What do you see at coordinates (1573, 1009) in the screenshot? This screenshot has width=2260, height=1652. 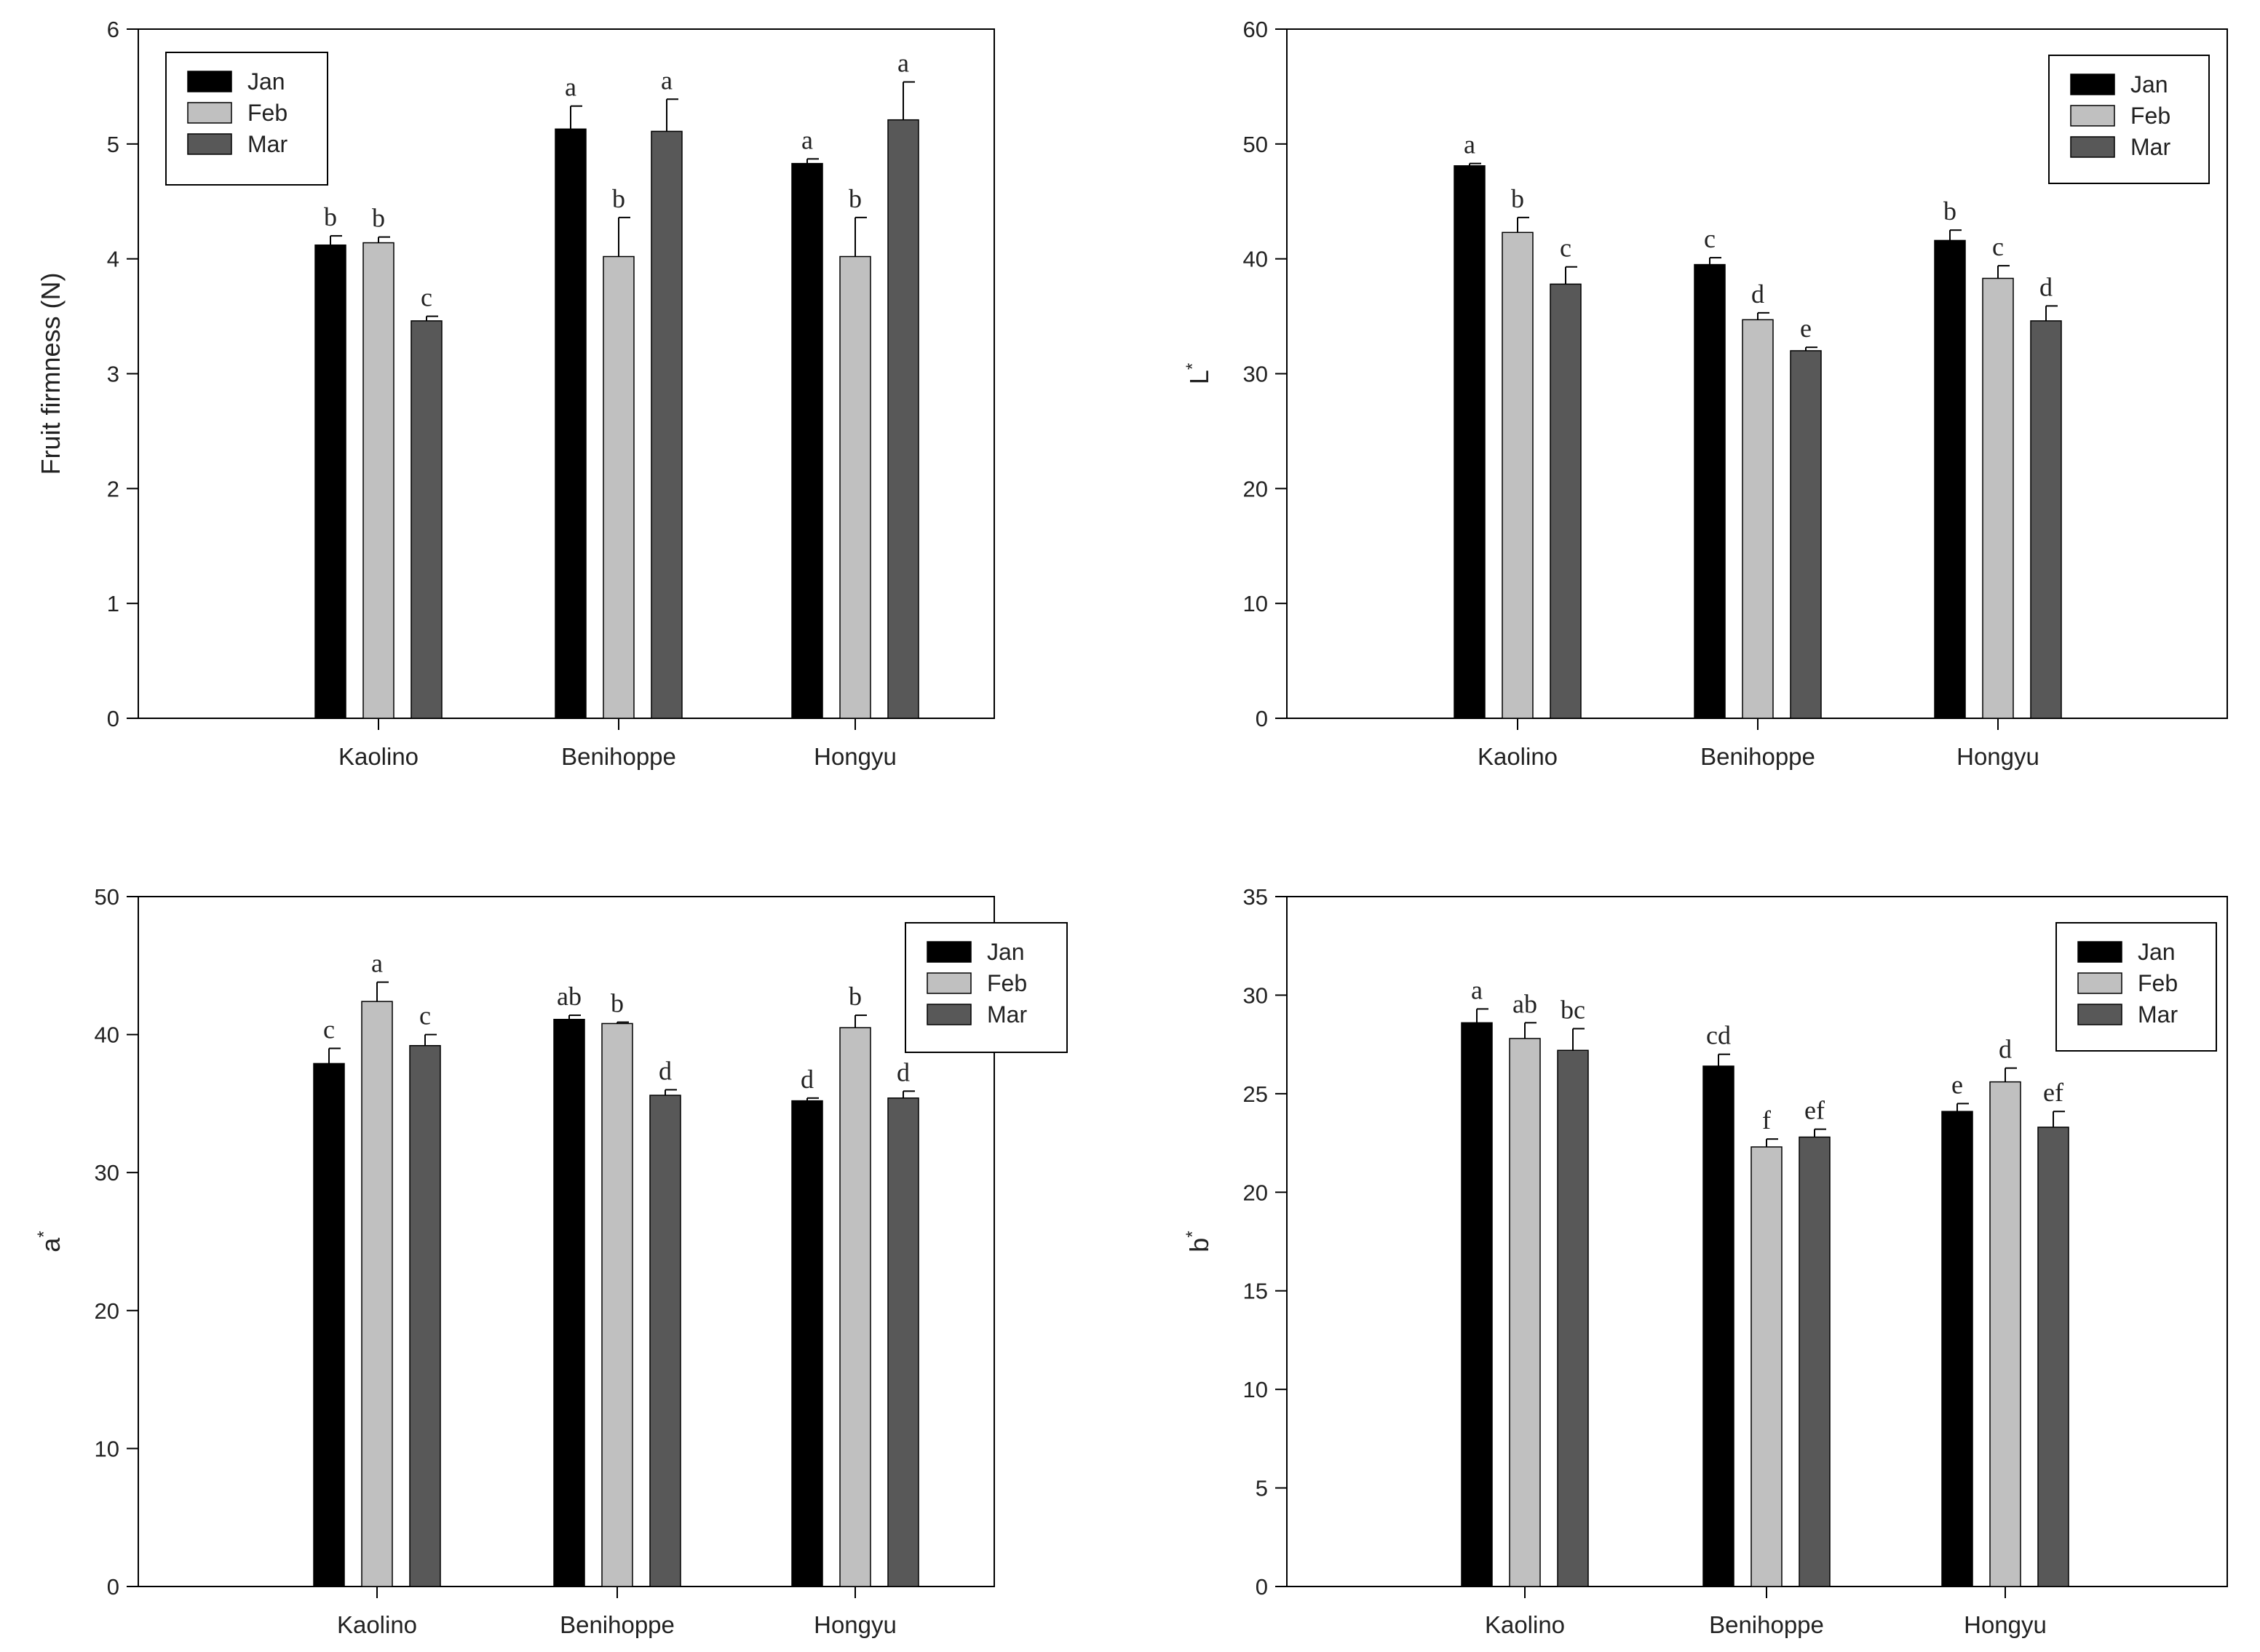 I see `significance-letter: bc` at bounding box center [1573, 1009].